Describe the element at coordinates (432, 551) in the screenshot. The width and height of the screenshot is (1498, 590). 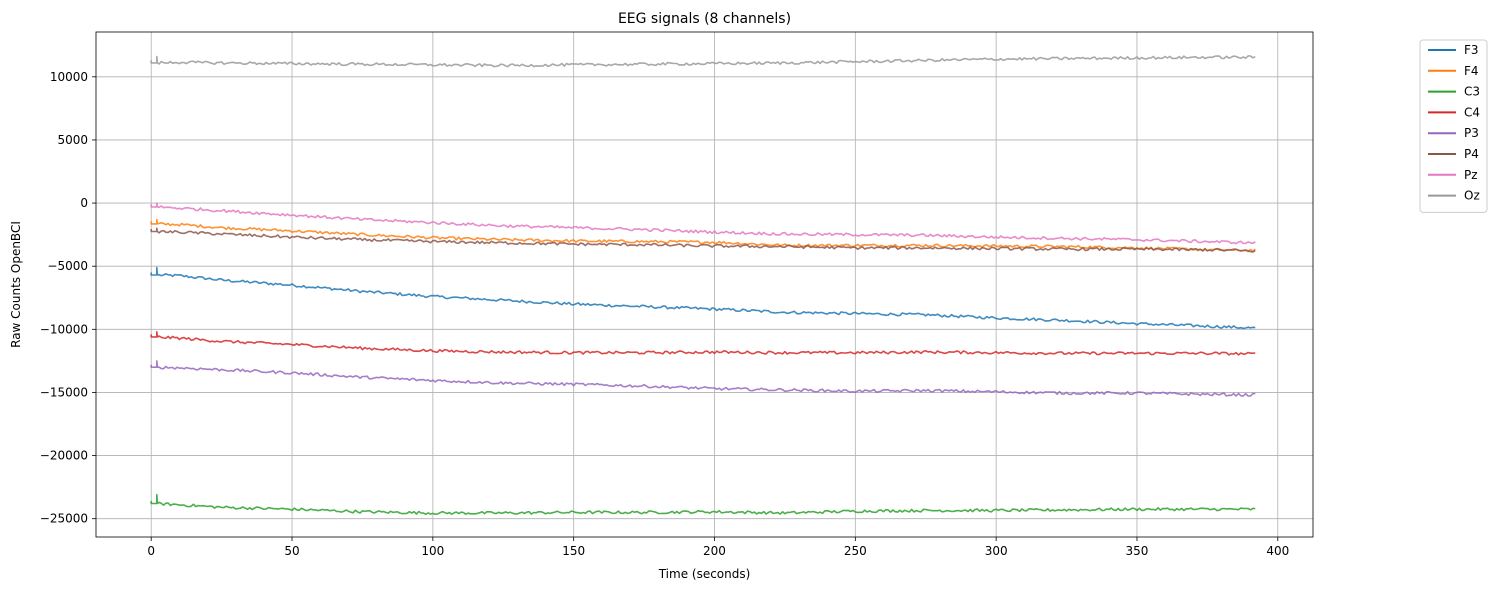
I see `x-tick-label: 100` at that location.